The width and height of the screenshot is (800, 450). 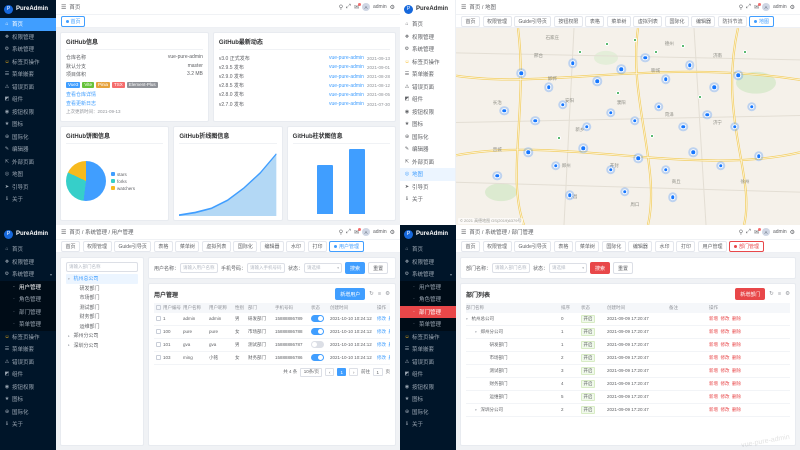 I want to click on tab: 首页, so click(x=73, y=21).